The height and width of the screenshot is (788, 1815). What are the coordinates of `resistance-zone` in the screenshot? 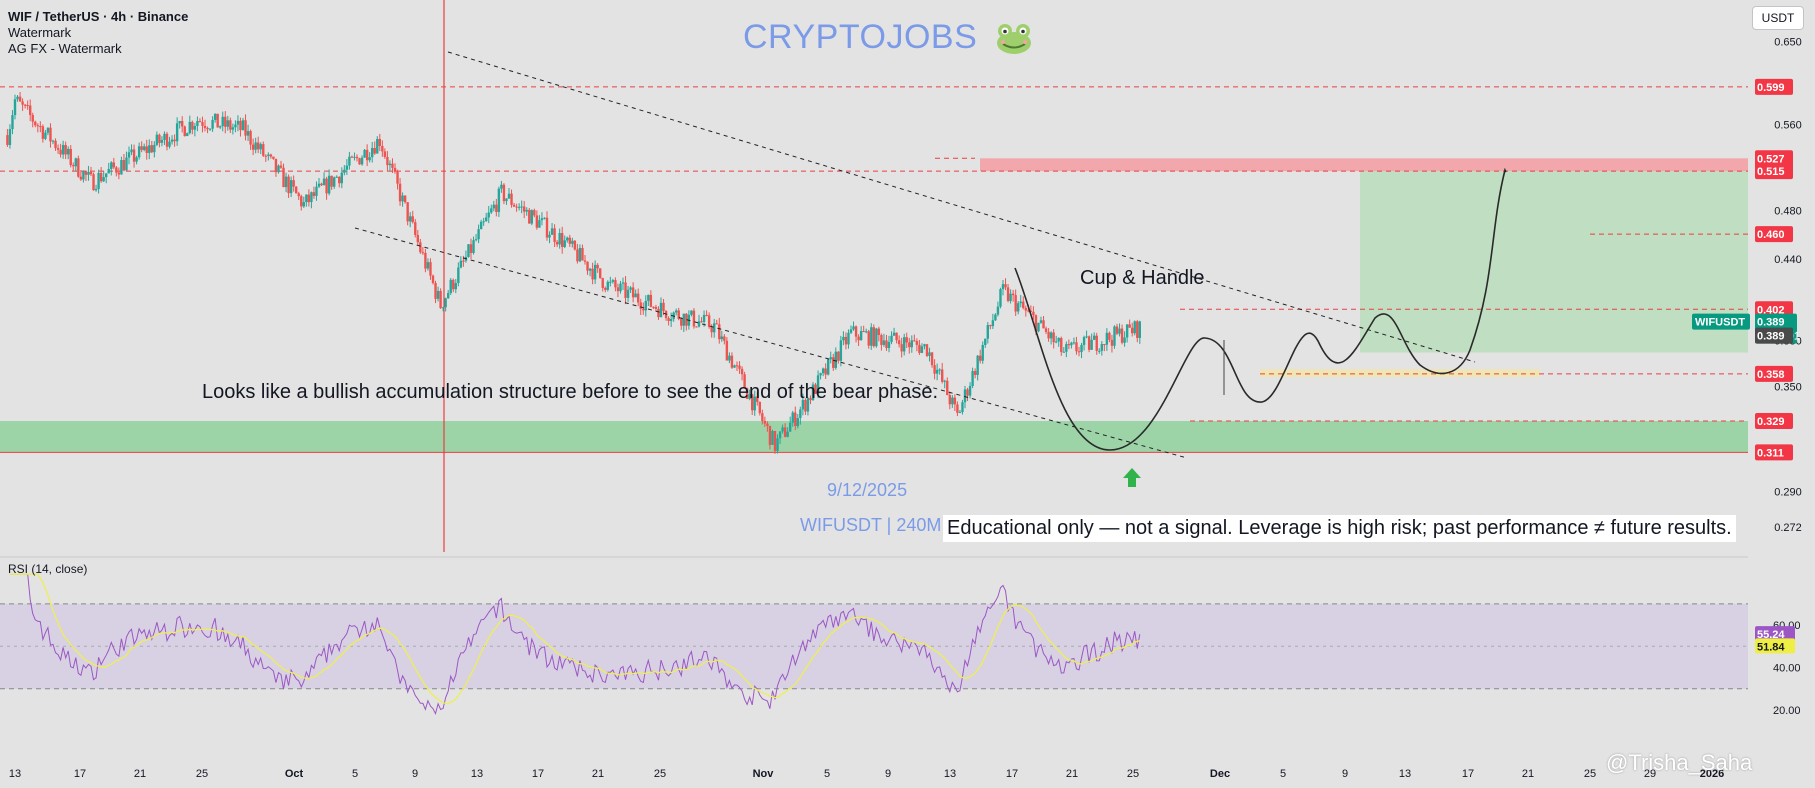 It's located at (1364, 165).